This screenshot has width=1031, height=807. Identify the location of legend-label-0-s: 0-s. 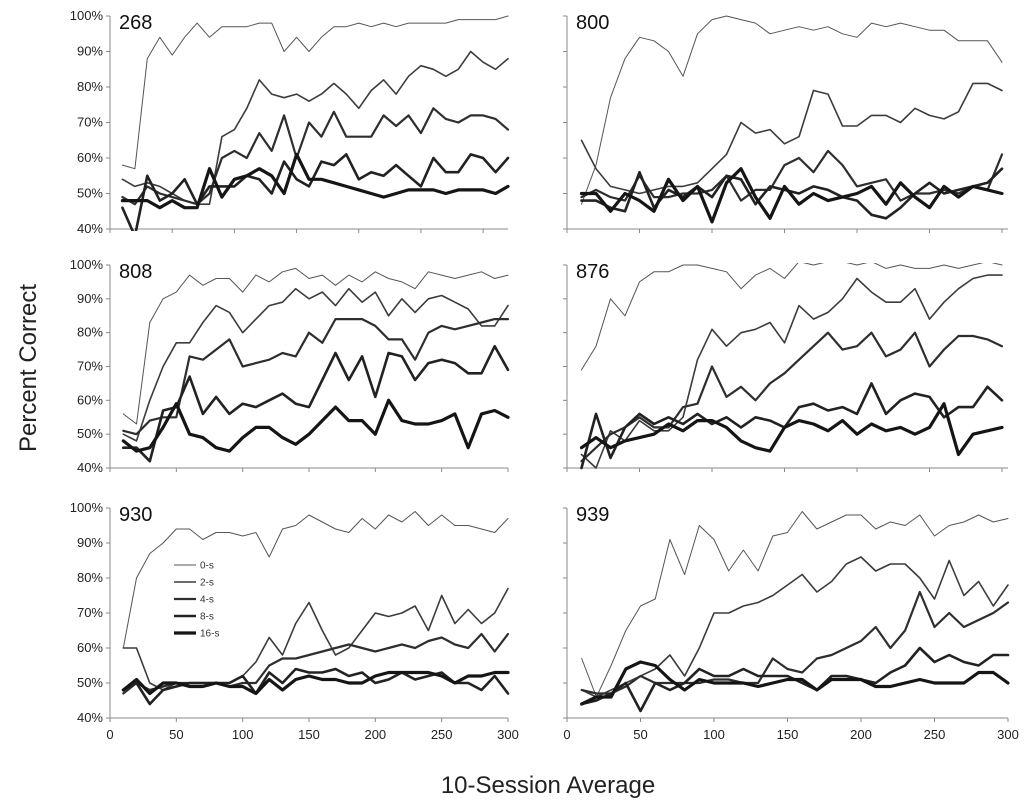
(207, 566).